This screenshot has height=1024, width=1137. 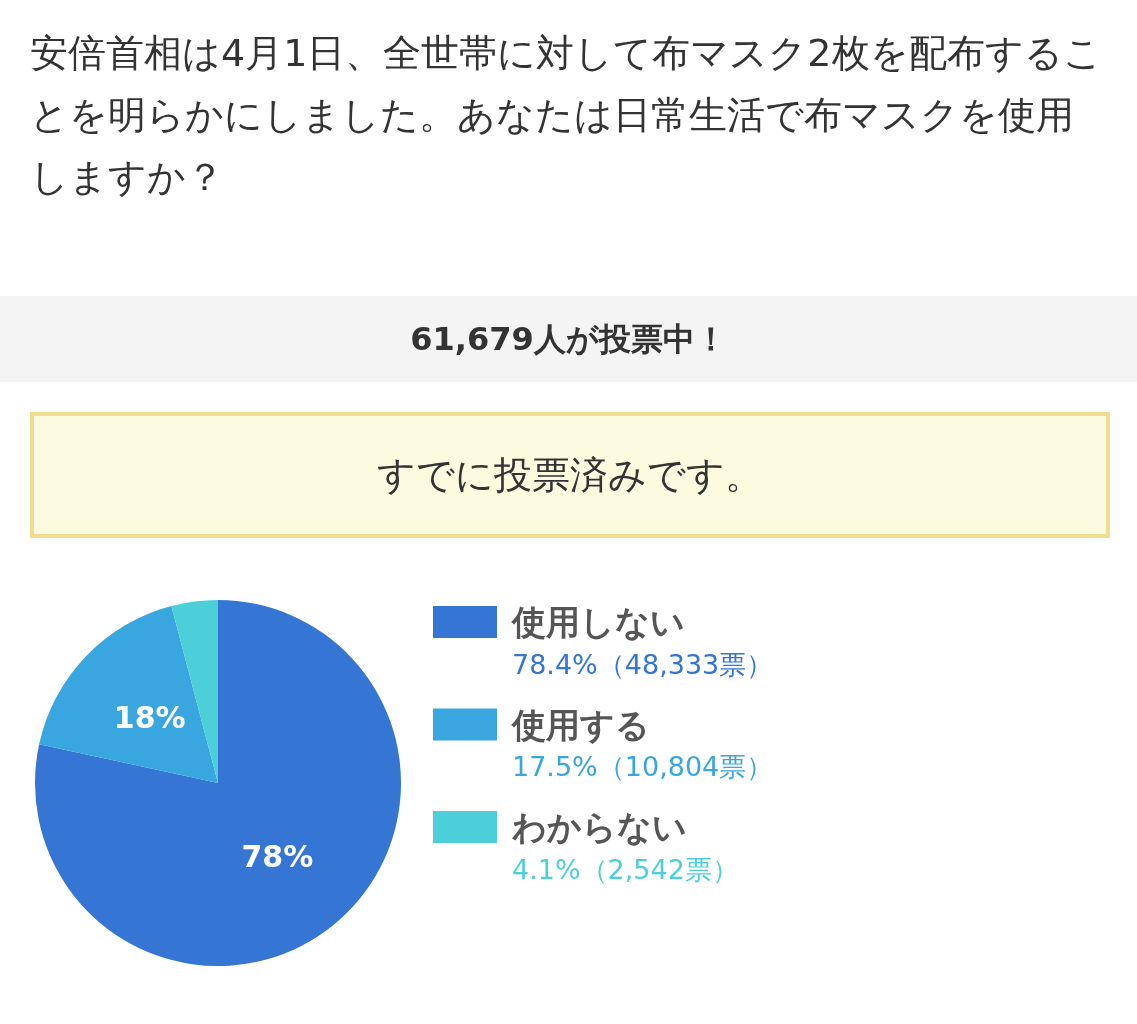 What do you see at coordinates (568, 339) in the screenshot?
I see `chart-subtitle: 61,679人が投票中！` at bounding box center [568, 339].